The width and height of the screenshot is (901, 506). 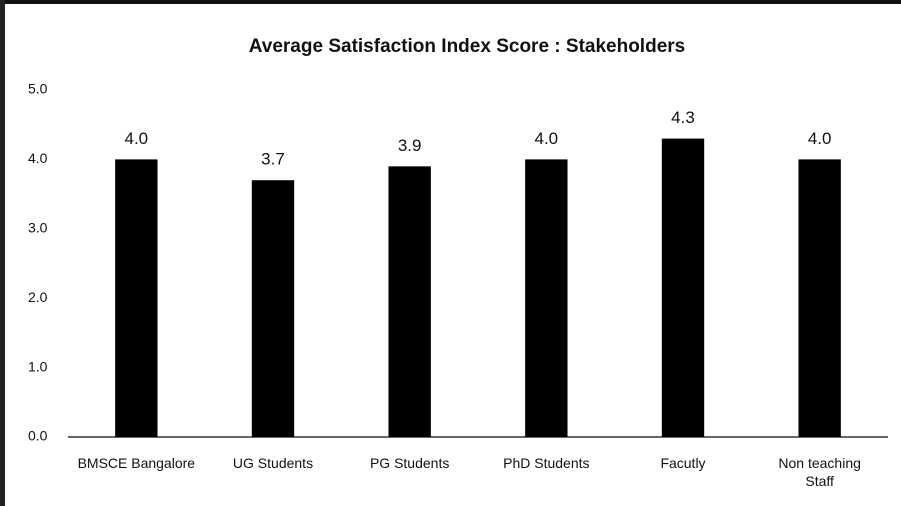 I want to click on y-tick-label: 5.0, so click(x=38, y=89).